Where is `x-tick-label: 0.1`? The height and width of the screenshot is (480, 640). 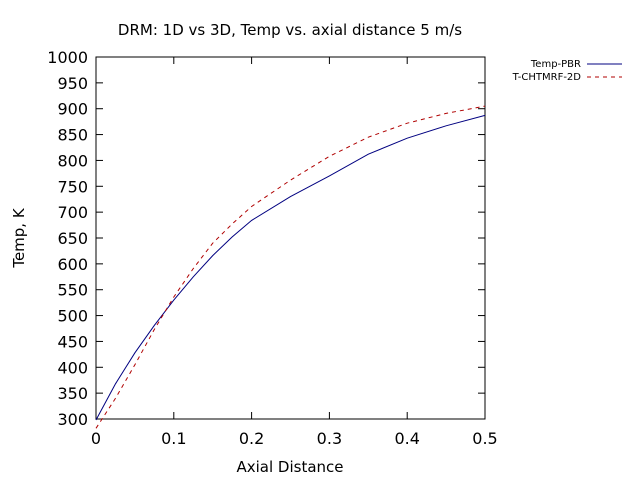
x-tick-label: 0.1 is located at coordinates (173, 438).